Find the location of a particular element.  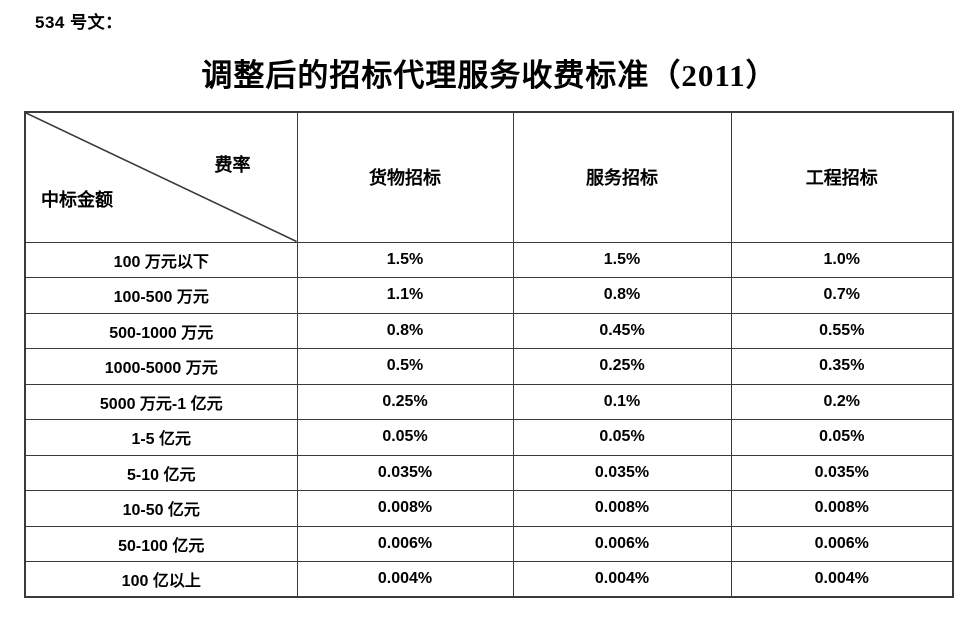

column-header-engineering-bidding: 工程招标 is located at coordinates (842, 177).